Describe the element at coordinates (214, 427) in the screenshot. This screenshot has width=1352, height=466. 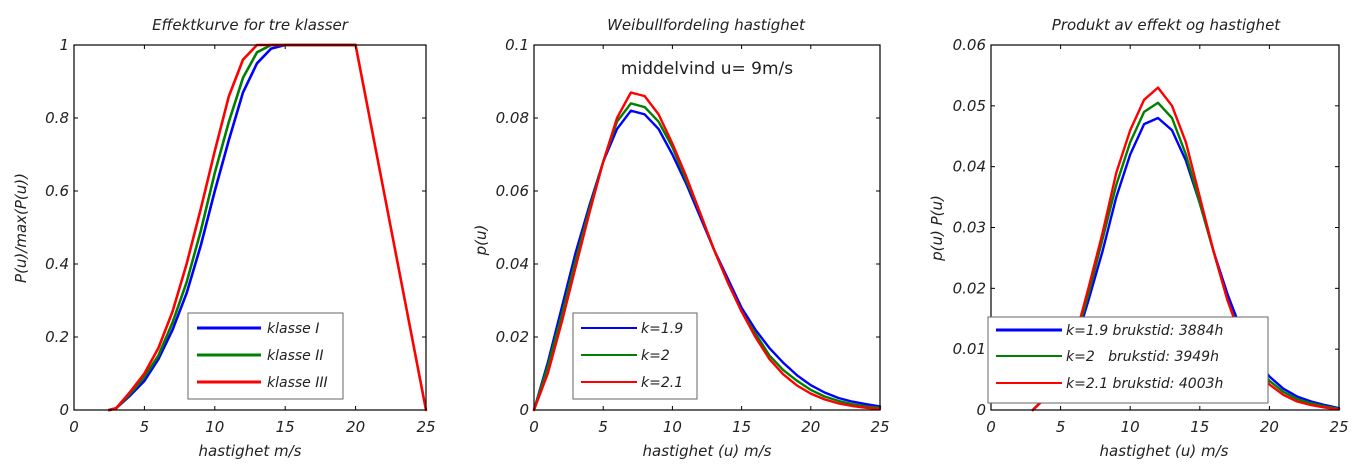
I see `panel1-xtick-label: 10` at that location.